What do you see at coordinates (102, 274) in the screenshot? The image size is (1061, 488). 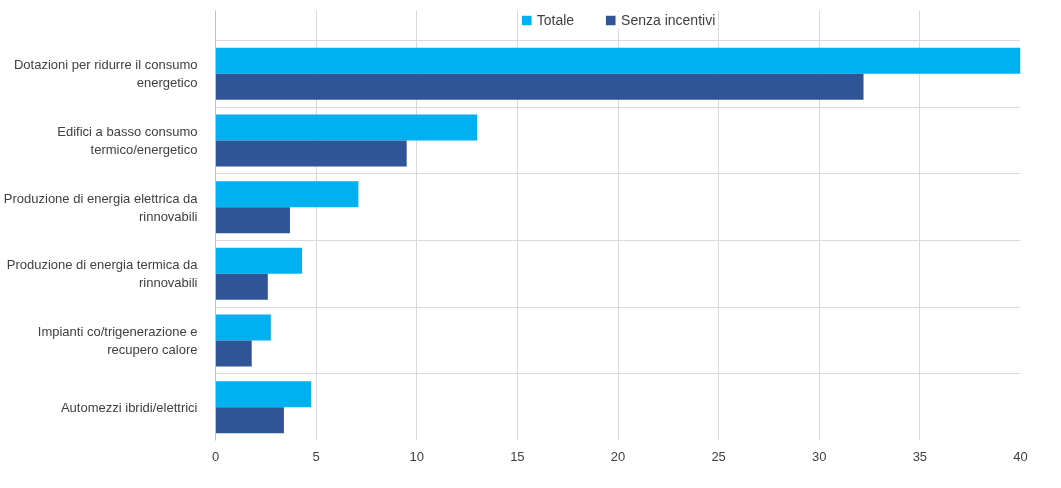 I see `y-tick-label: Produzione di energia termica da rinnovabili` at bounding box center [102, 274].